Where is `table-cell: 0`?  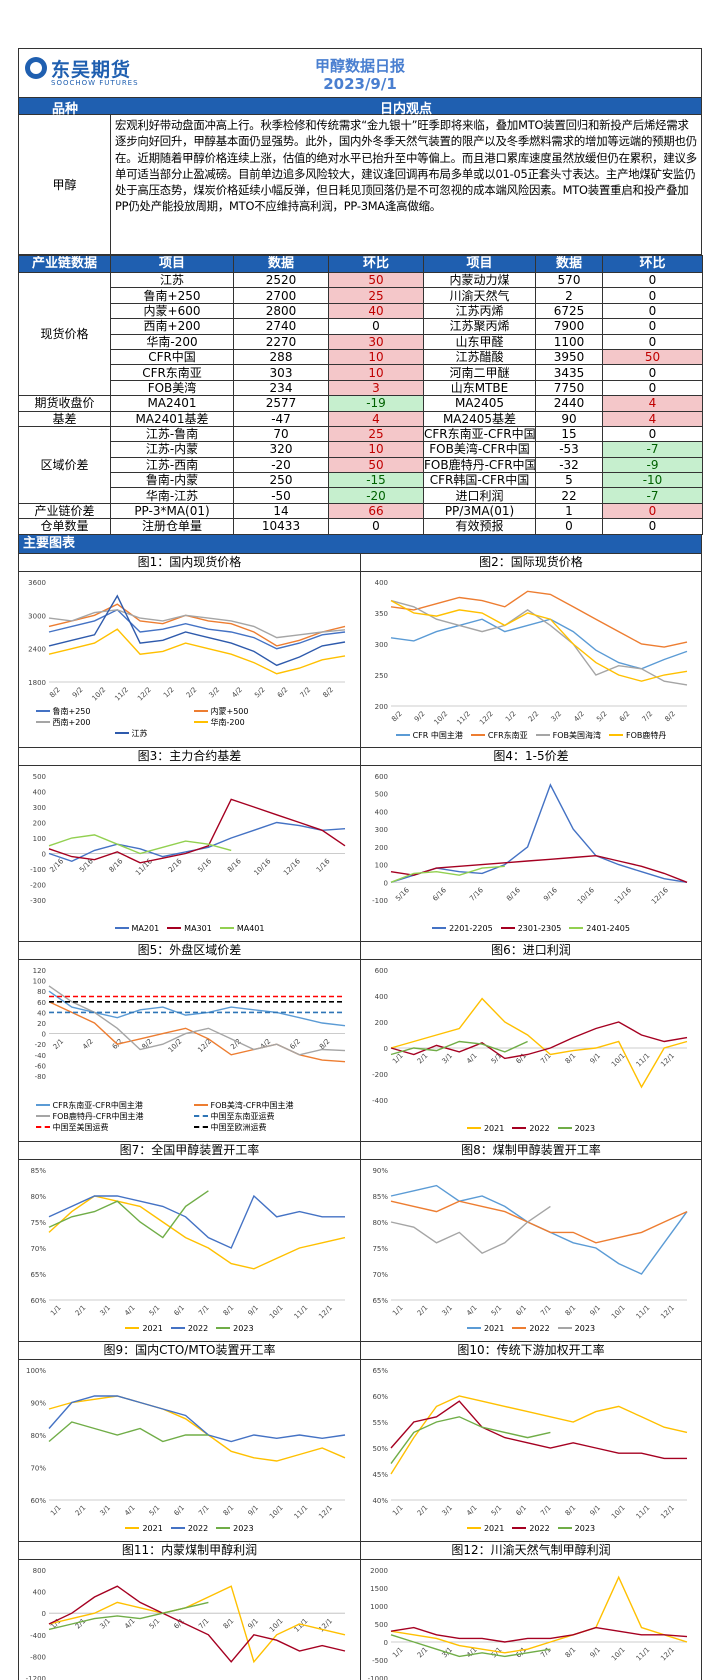 table-cell: 0 is located at coordinates (652, 434).